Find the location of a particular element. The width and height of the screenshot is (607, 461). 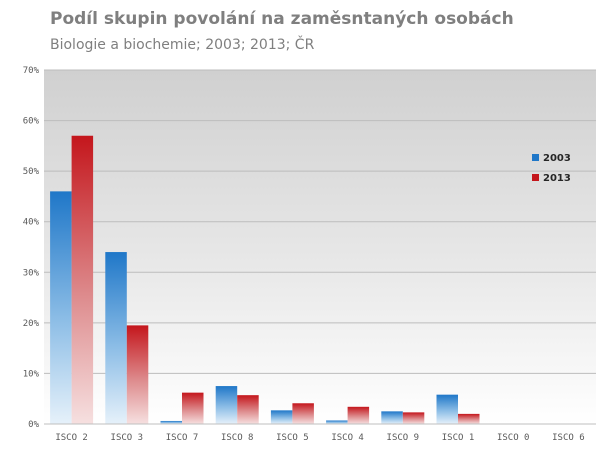

y-tick-label: 30% is located at coordinates (31, 273).